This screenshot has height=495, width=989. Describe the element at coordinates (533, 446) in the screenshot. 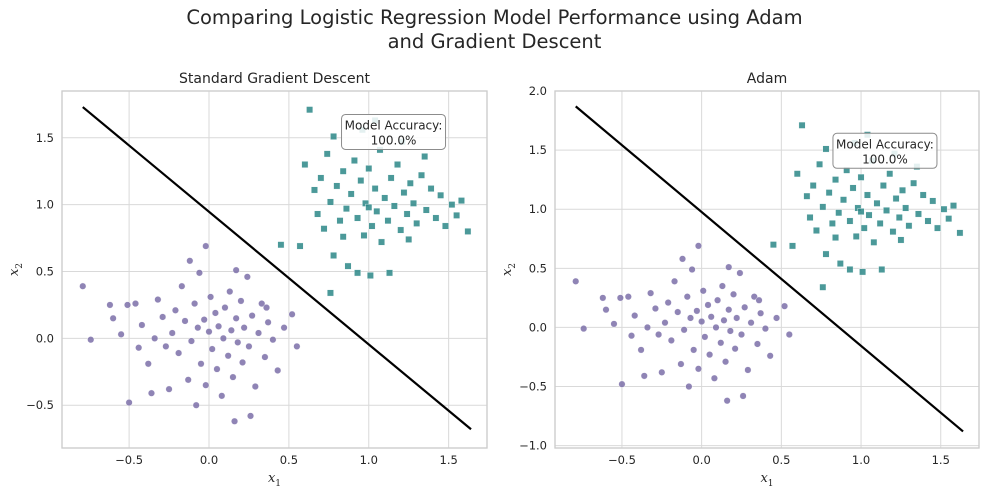

I see `y-tick-label: −1.0` at that location.